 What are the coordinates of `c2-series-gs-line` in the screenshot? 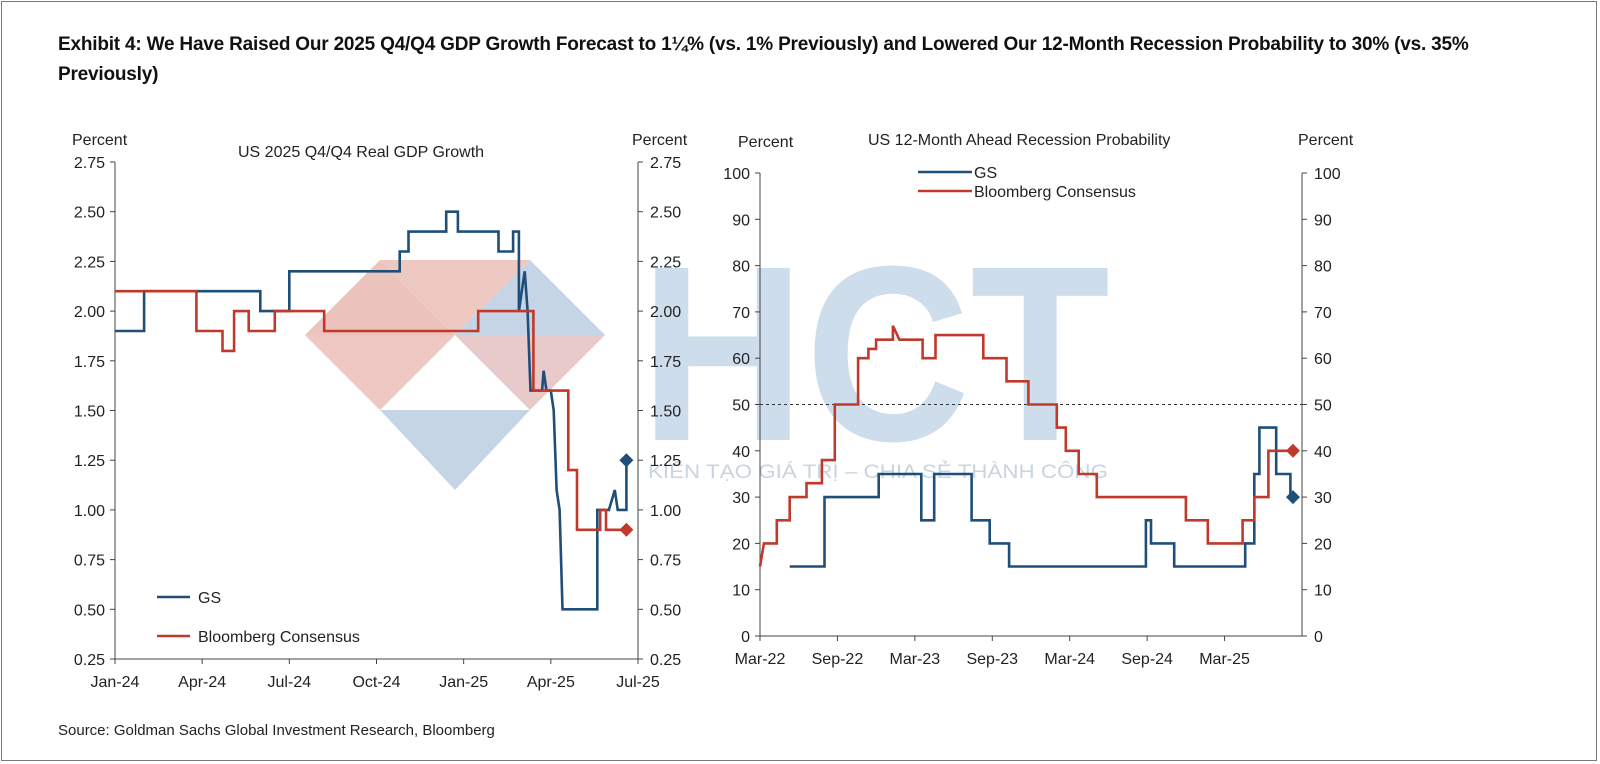 It's located at (1040, 497).